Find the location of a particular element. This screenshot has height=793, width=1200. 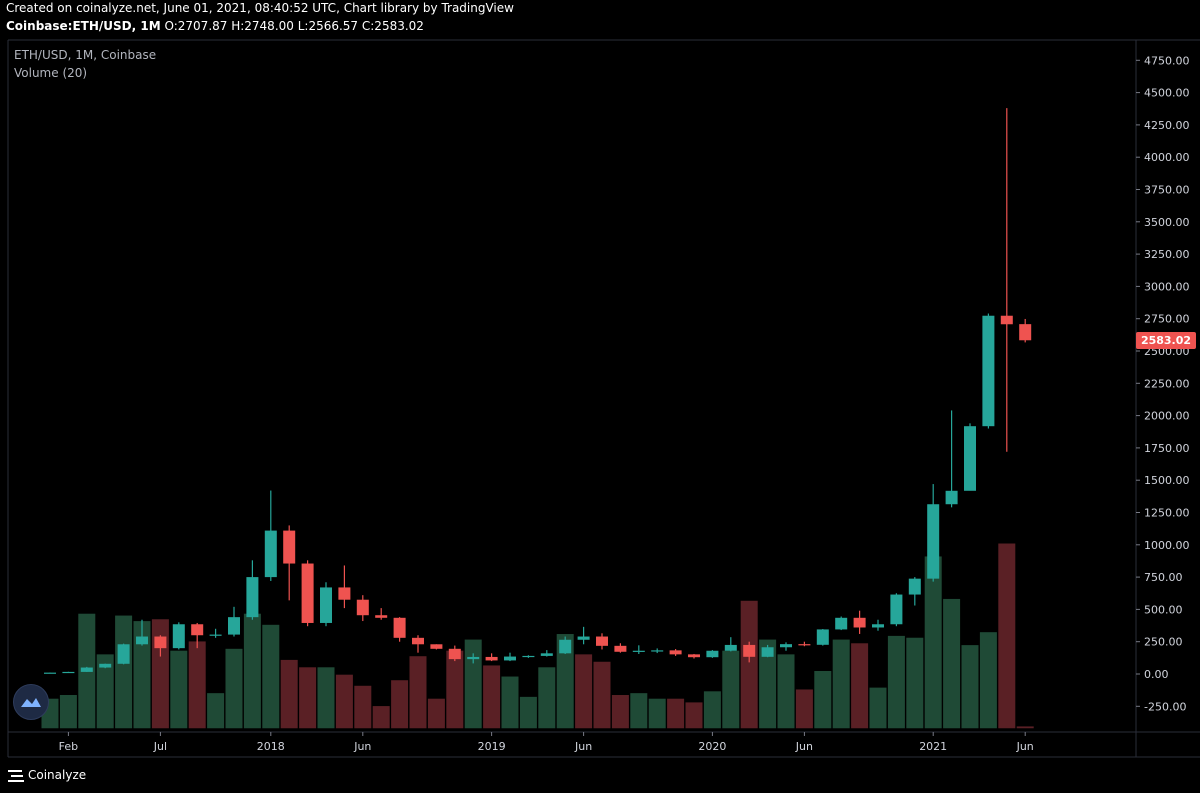

y-tick-label: 250.00 is located at coordinates (1163, 642).